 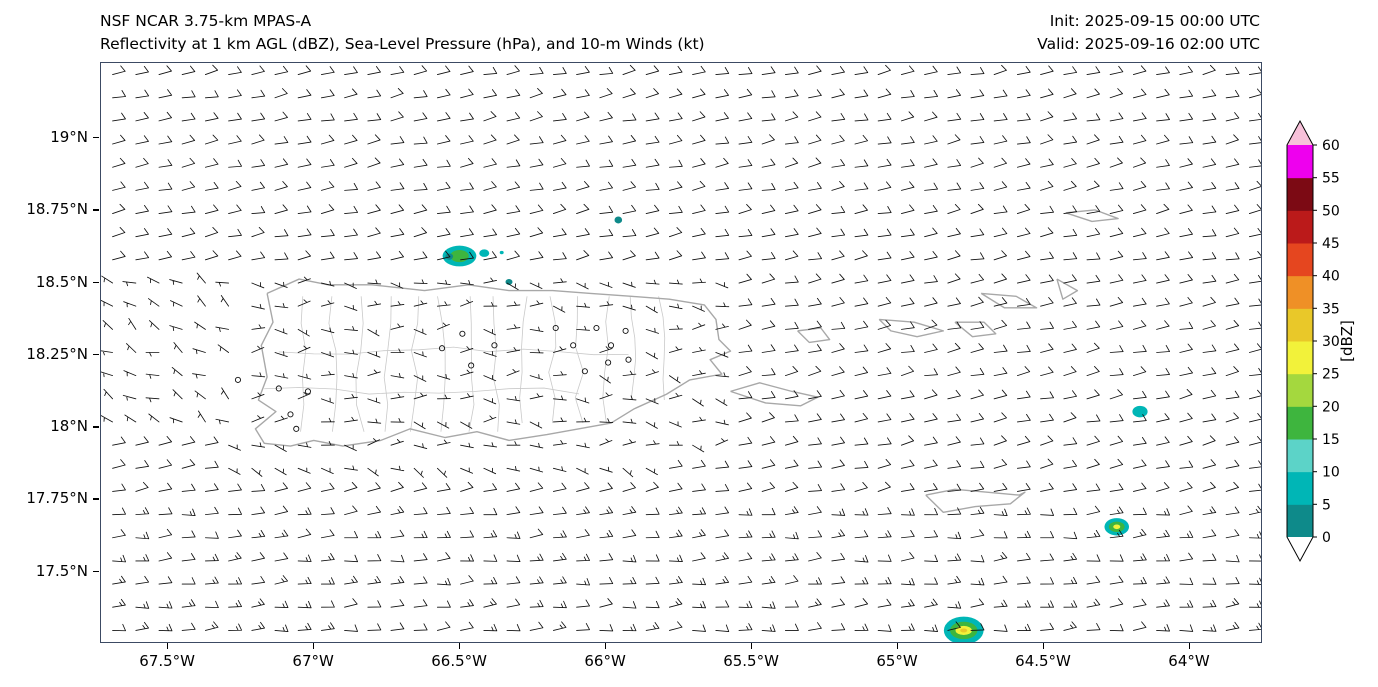 What do you see at coordinates (1347, 341) in the screenshot?
I see `colorbar-unit-label: [dBZ]` at bounding box center [1347, 341].